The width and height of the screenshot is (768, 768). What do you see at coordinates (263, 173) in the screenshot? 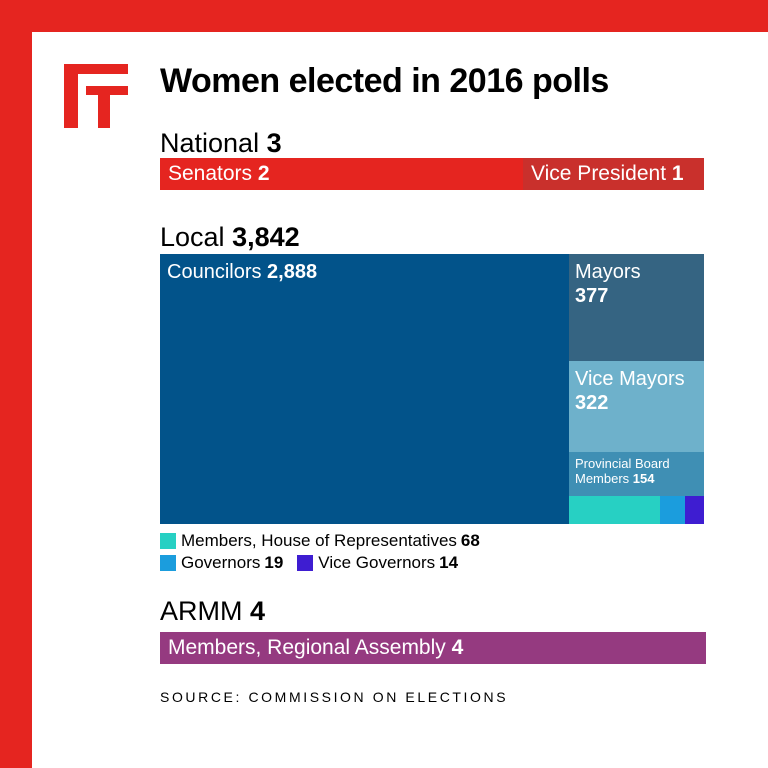
I see `national-bar-senators-value: 2` at bounding box center [263, 173].